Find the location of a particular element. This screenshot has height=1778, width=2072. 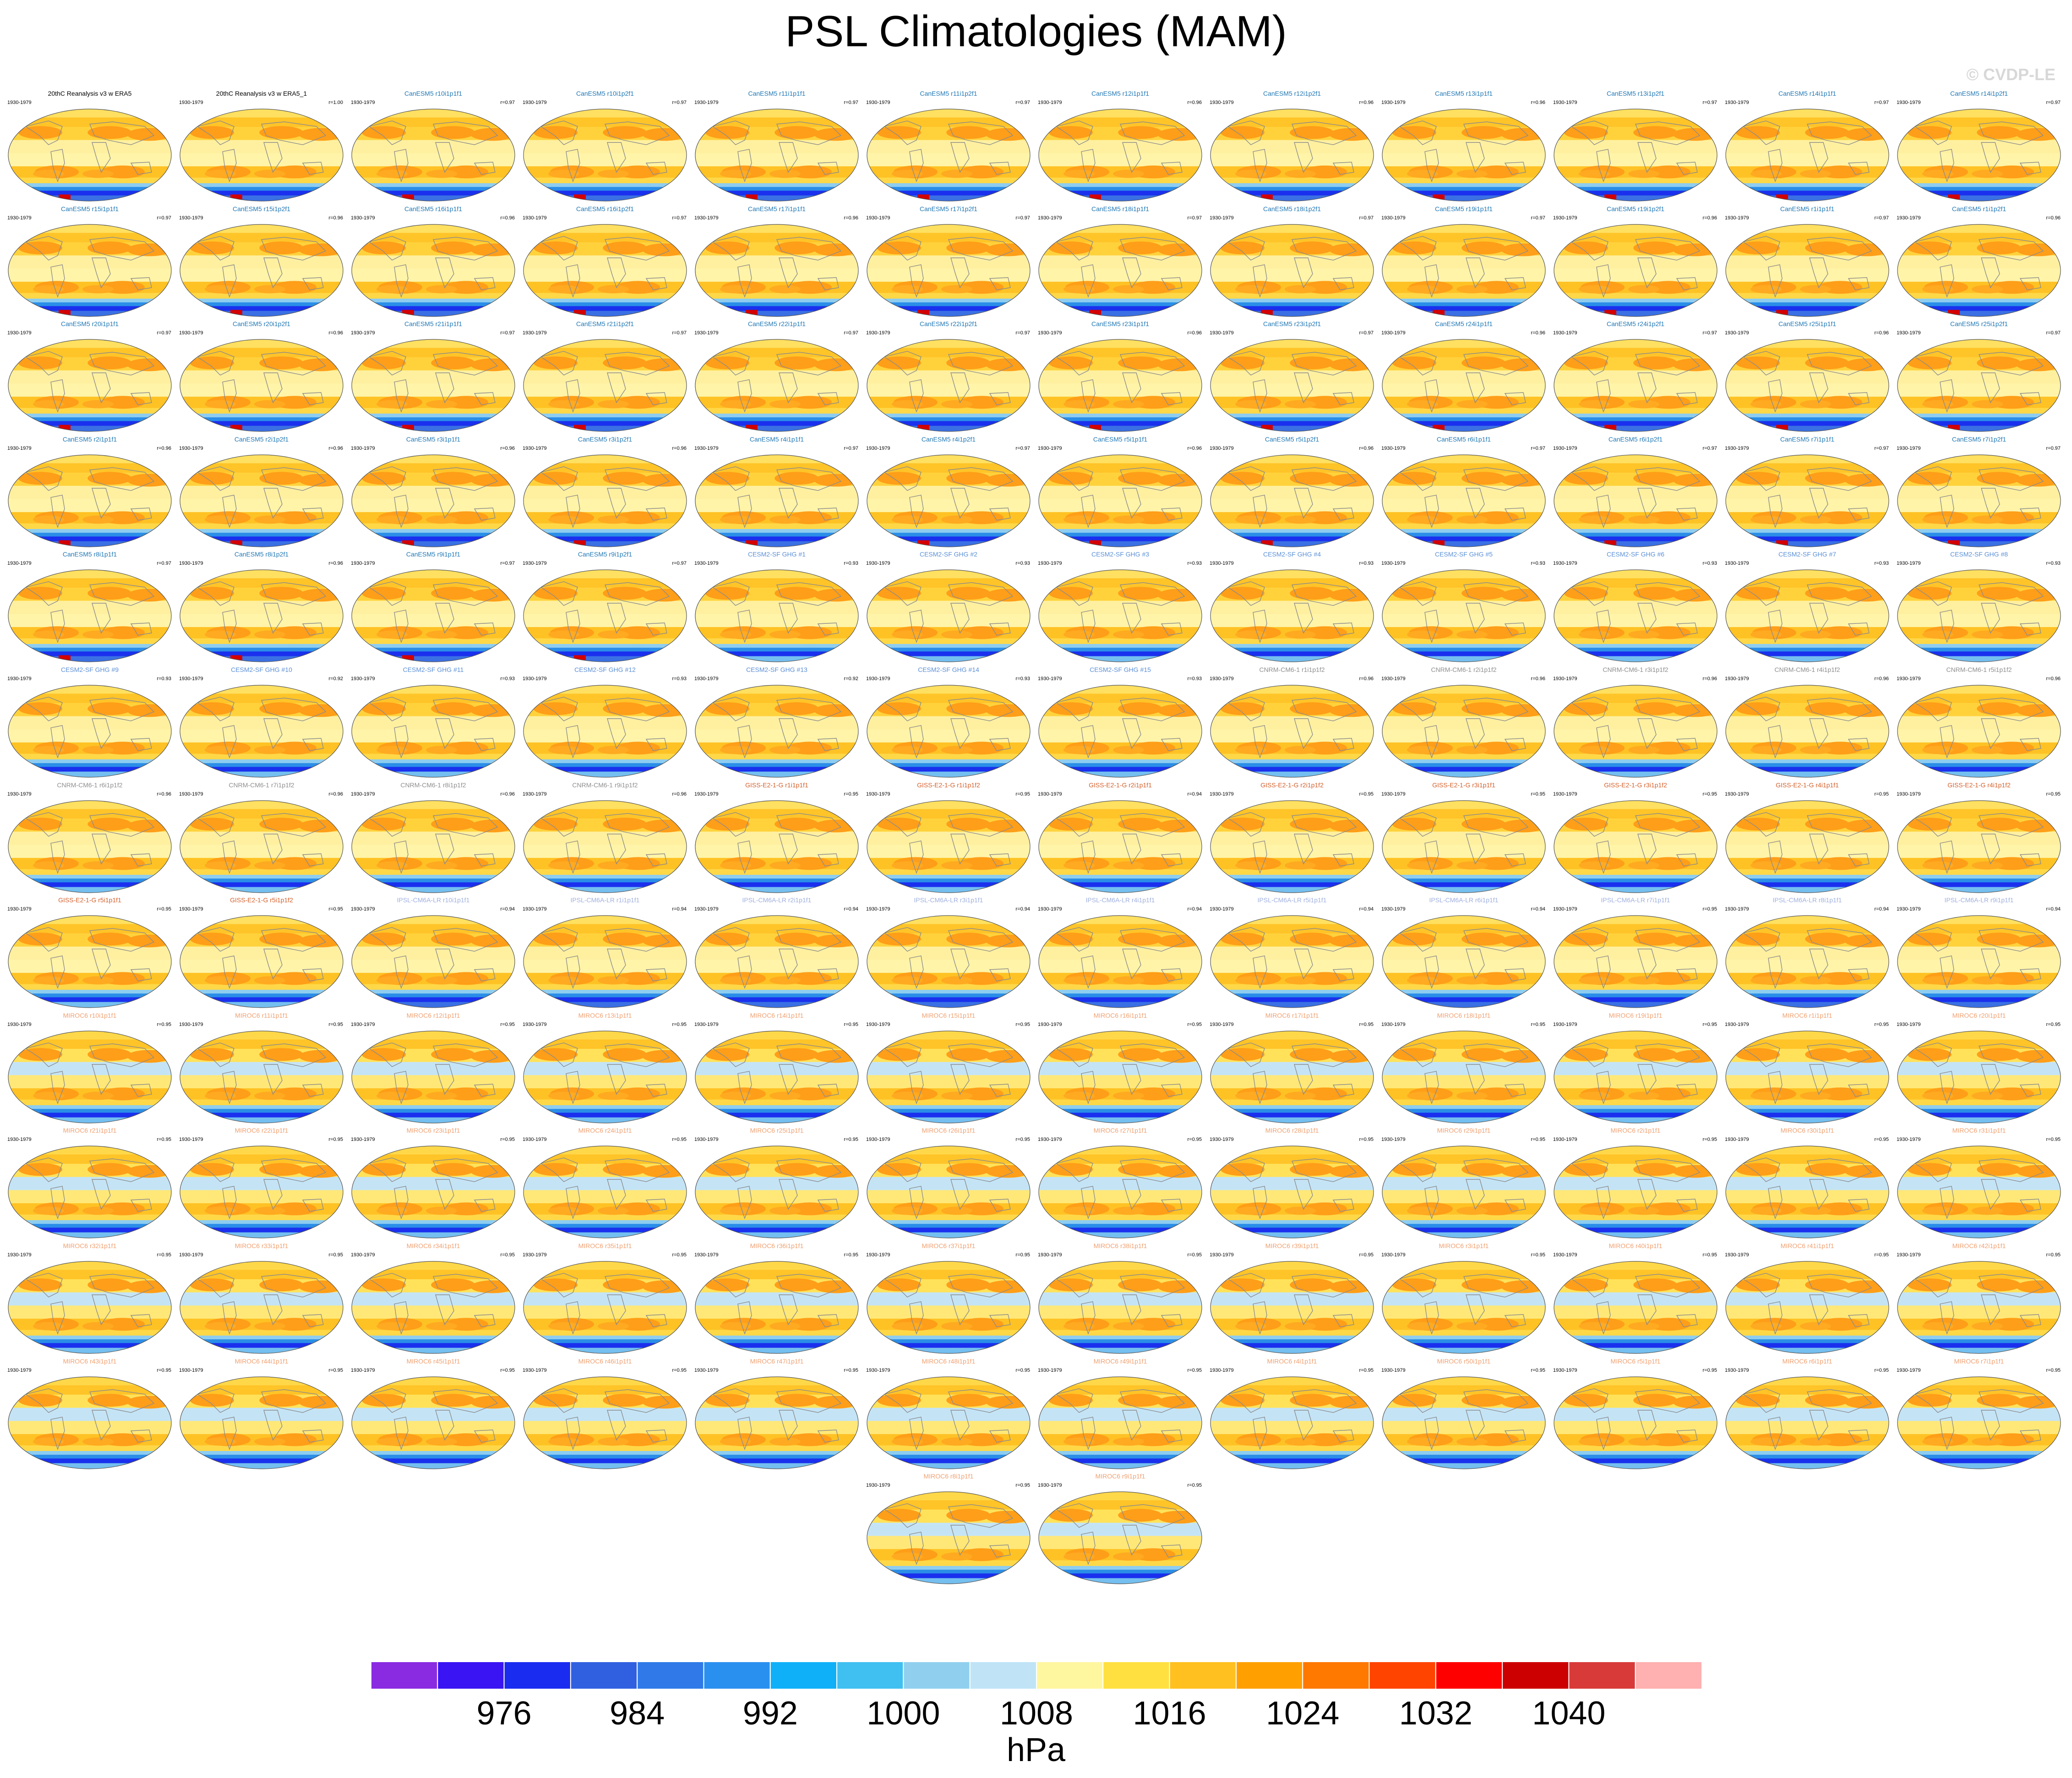

map-panel: CanESM5 r19i1p2f1 1930-1979 r=0.96 is located at coordinates (1636, 263).